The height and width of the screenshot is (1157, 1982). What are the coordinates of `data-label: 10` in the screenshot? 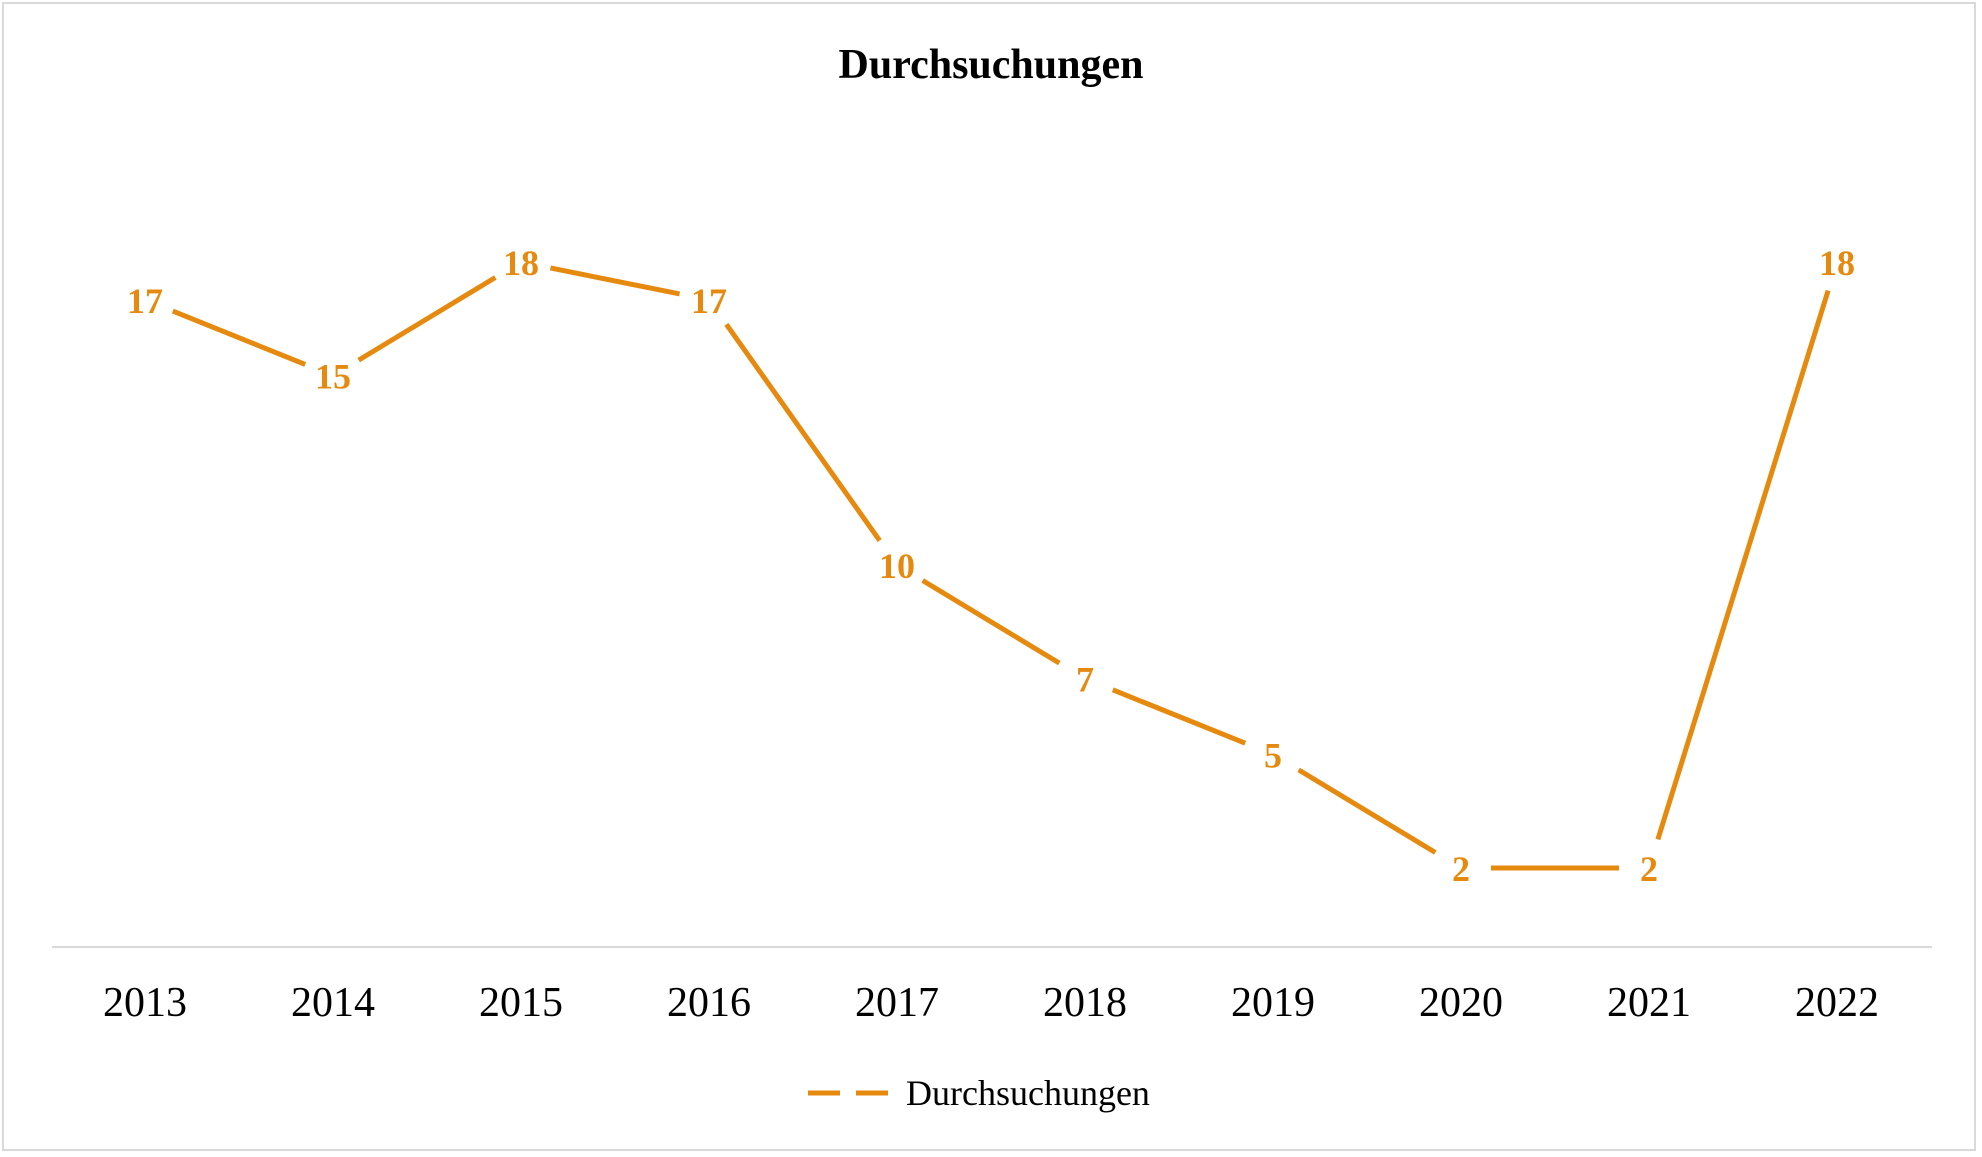 It's located at (897, 566).